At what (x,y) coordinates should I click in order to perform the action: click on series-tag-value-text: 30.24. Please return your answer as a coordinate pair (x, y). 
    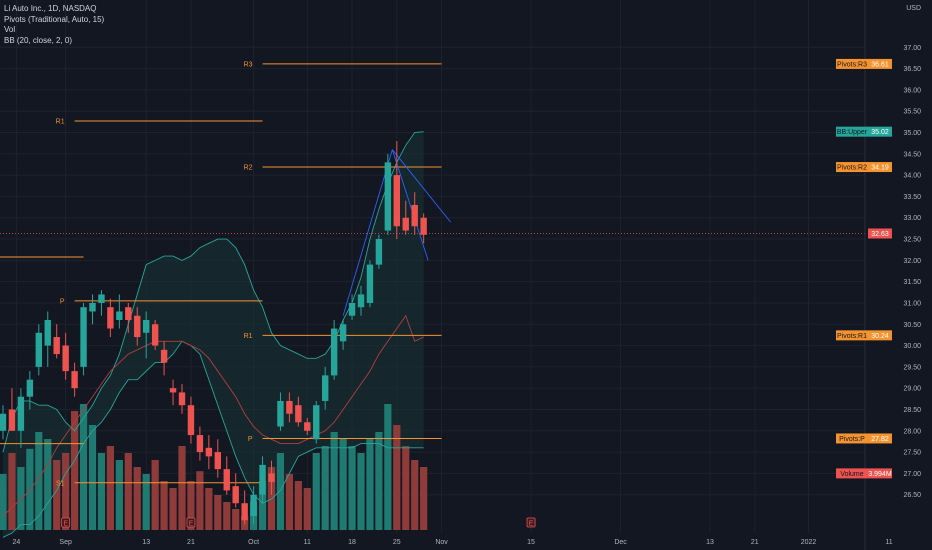
    Looking at the image, I should click on (880, 336).